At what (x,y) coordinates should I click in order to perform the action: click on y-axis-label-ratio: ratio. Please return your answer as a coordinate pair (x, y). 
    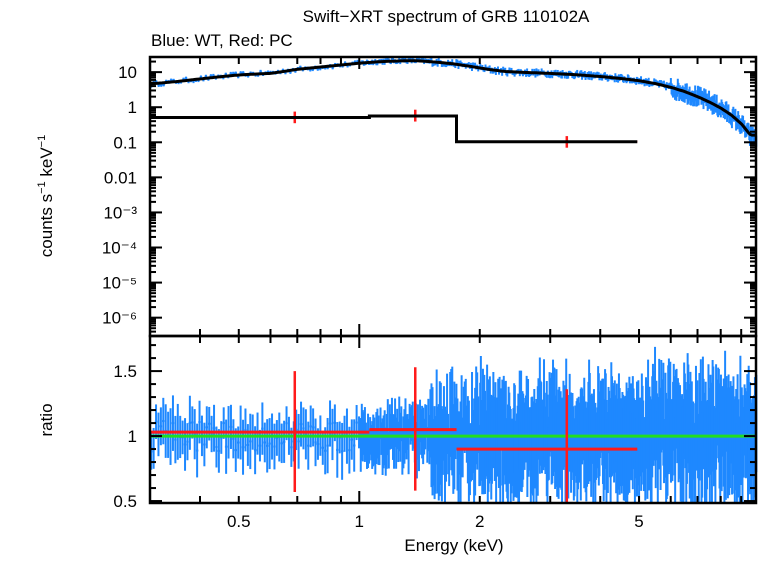
    Looking at the image, I should click on (46, 419).